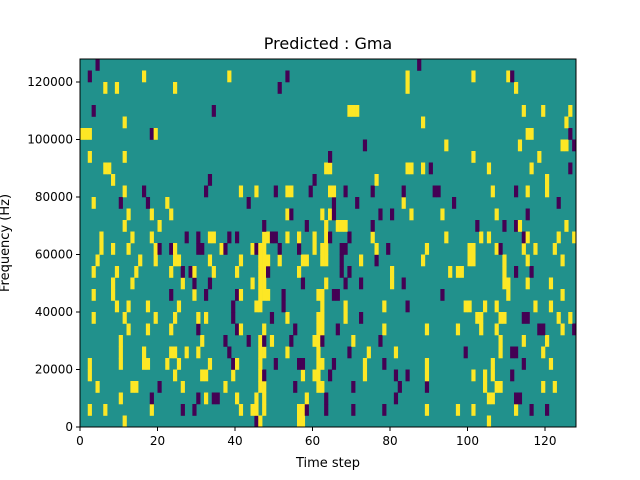  Describe the element at coordinates (545, 441) in the screenshot. I see `x-tick-label: 120` at that location.